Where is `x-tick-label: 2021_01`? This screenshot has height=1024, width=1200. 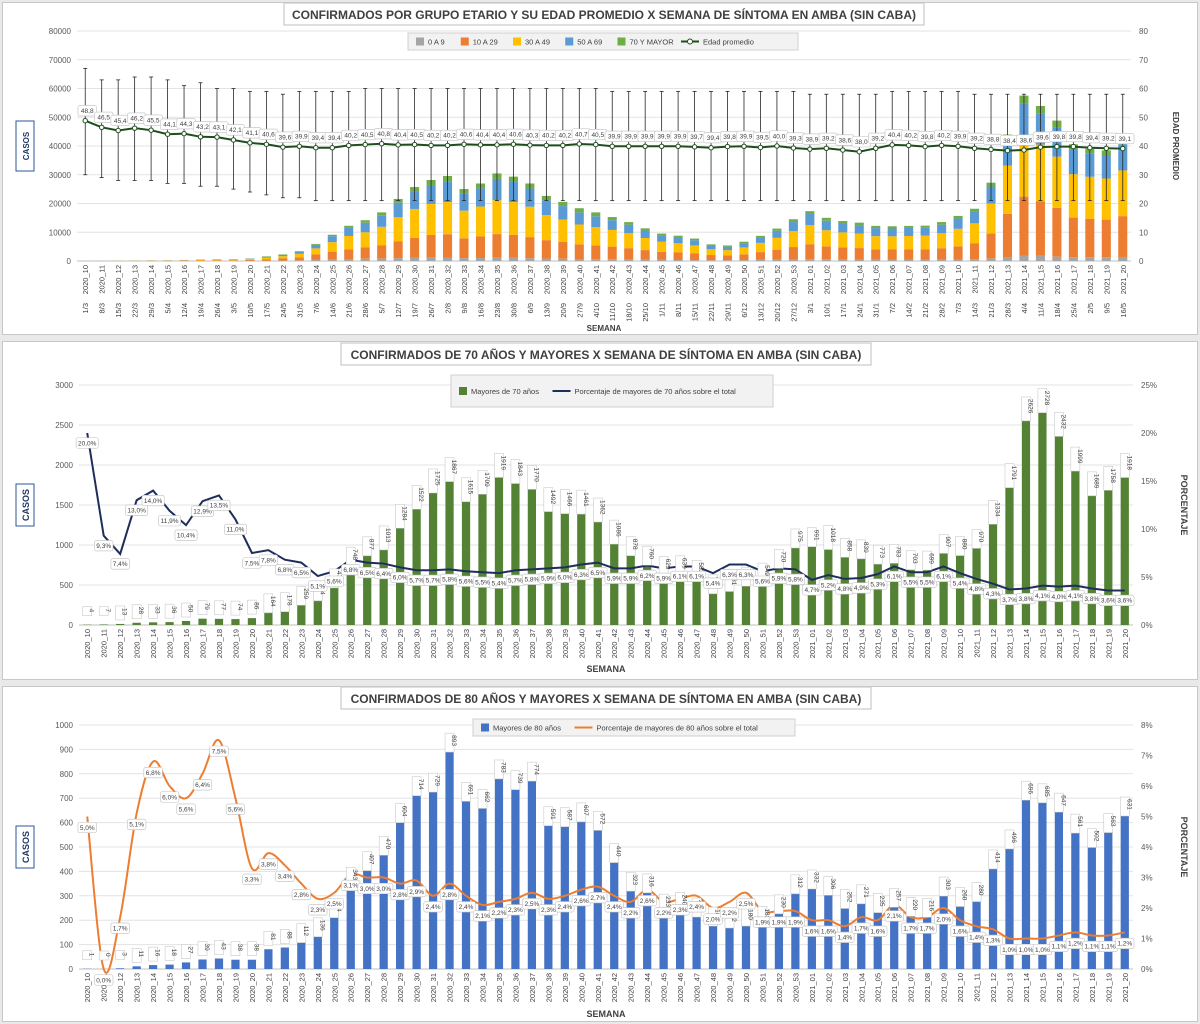
x-tick-label: 2021_01 is located at coordinates (812, 643).